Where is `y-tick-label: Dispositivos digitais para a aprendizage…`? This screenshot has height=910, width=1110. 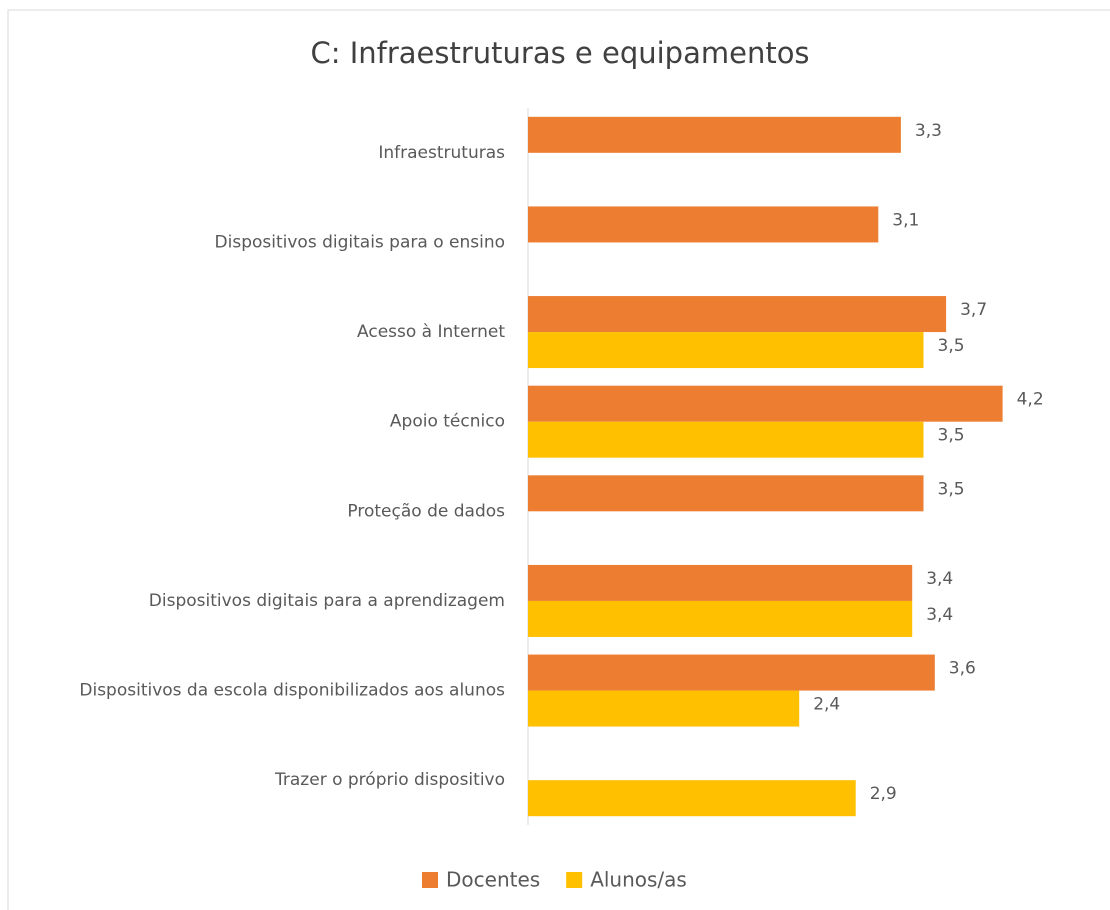 y-tick-label: Dispositivos digitais para a aprendizage… is located at coordinates (327, 601).